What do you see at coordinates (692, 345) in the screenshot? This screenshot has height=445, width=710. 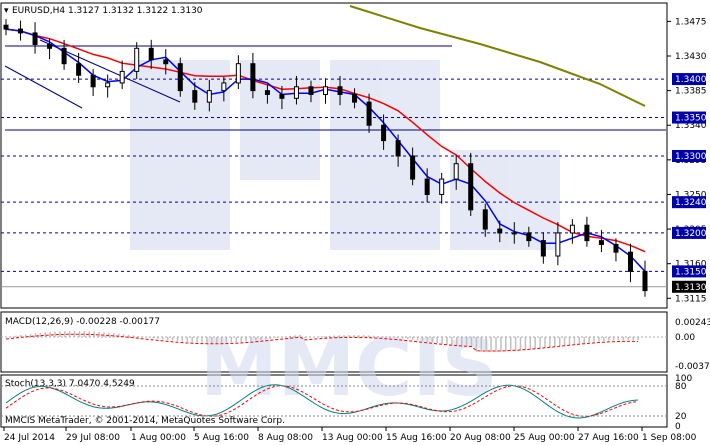 I see `macd-axis: 0.00243 0.00 -0.00375` at bounding box center [692, 345].